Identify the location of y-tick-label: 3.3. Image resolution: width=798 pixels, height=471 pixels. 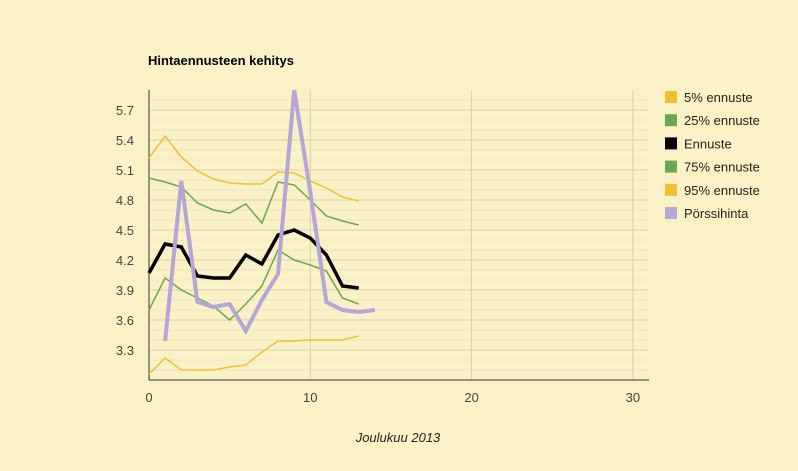
(125, 350).